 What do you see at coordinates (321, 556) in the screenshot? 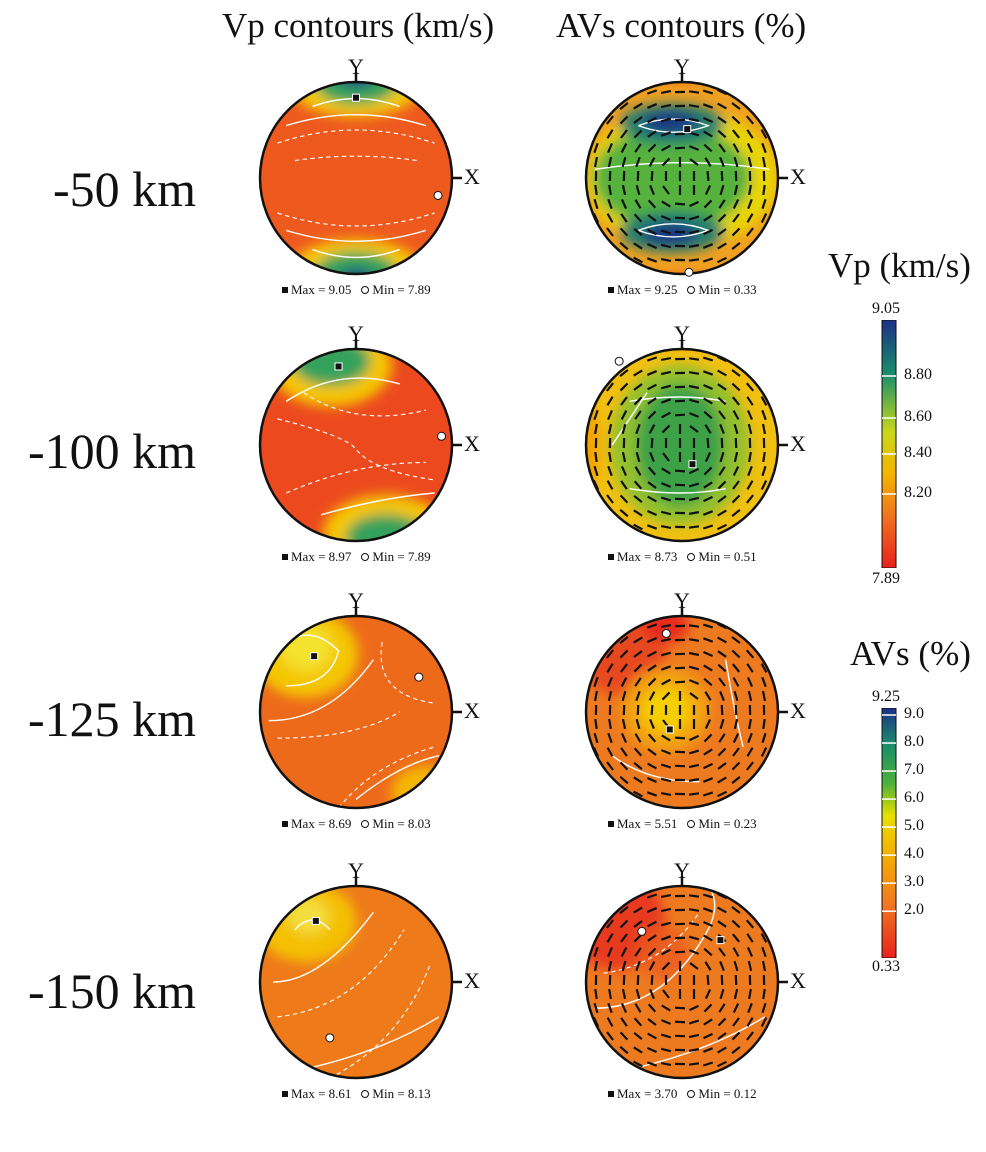
I see `max-label: Max = 8.97` at bounding box center [321, 556].